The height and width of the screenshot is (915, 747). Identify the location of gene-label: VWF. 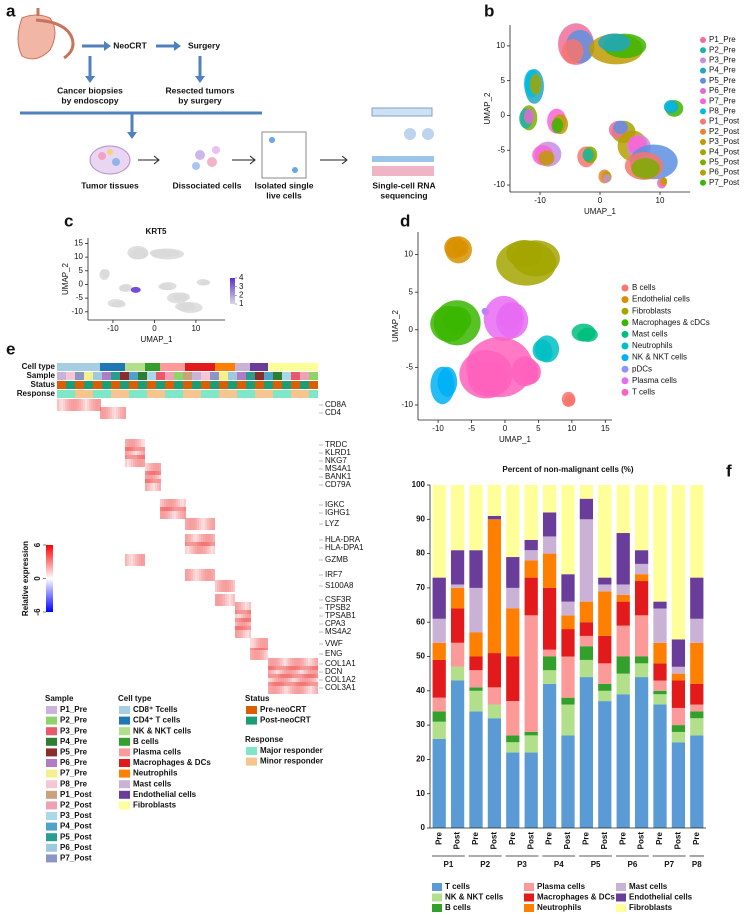
(334, 643).